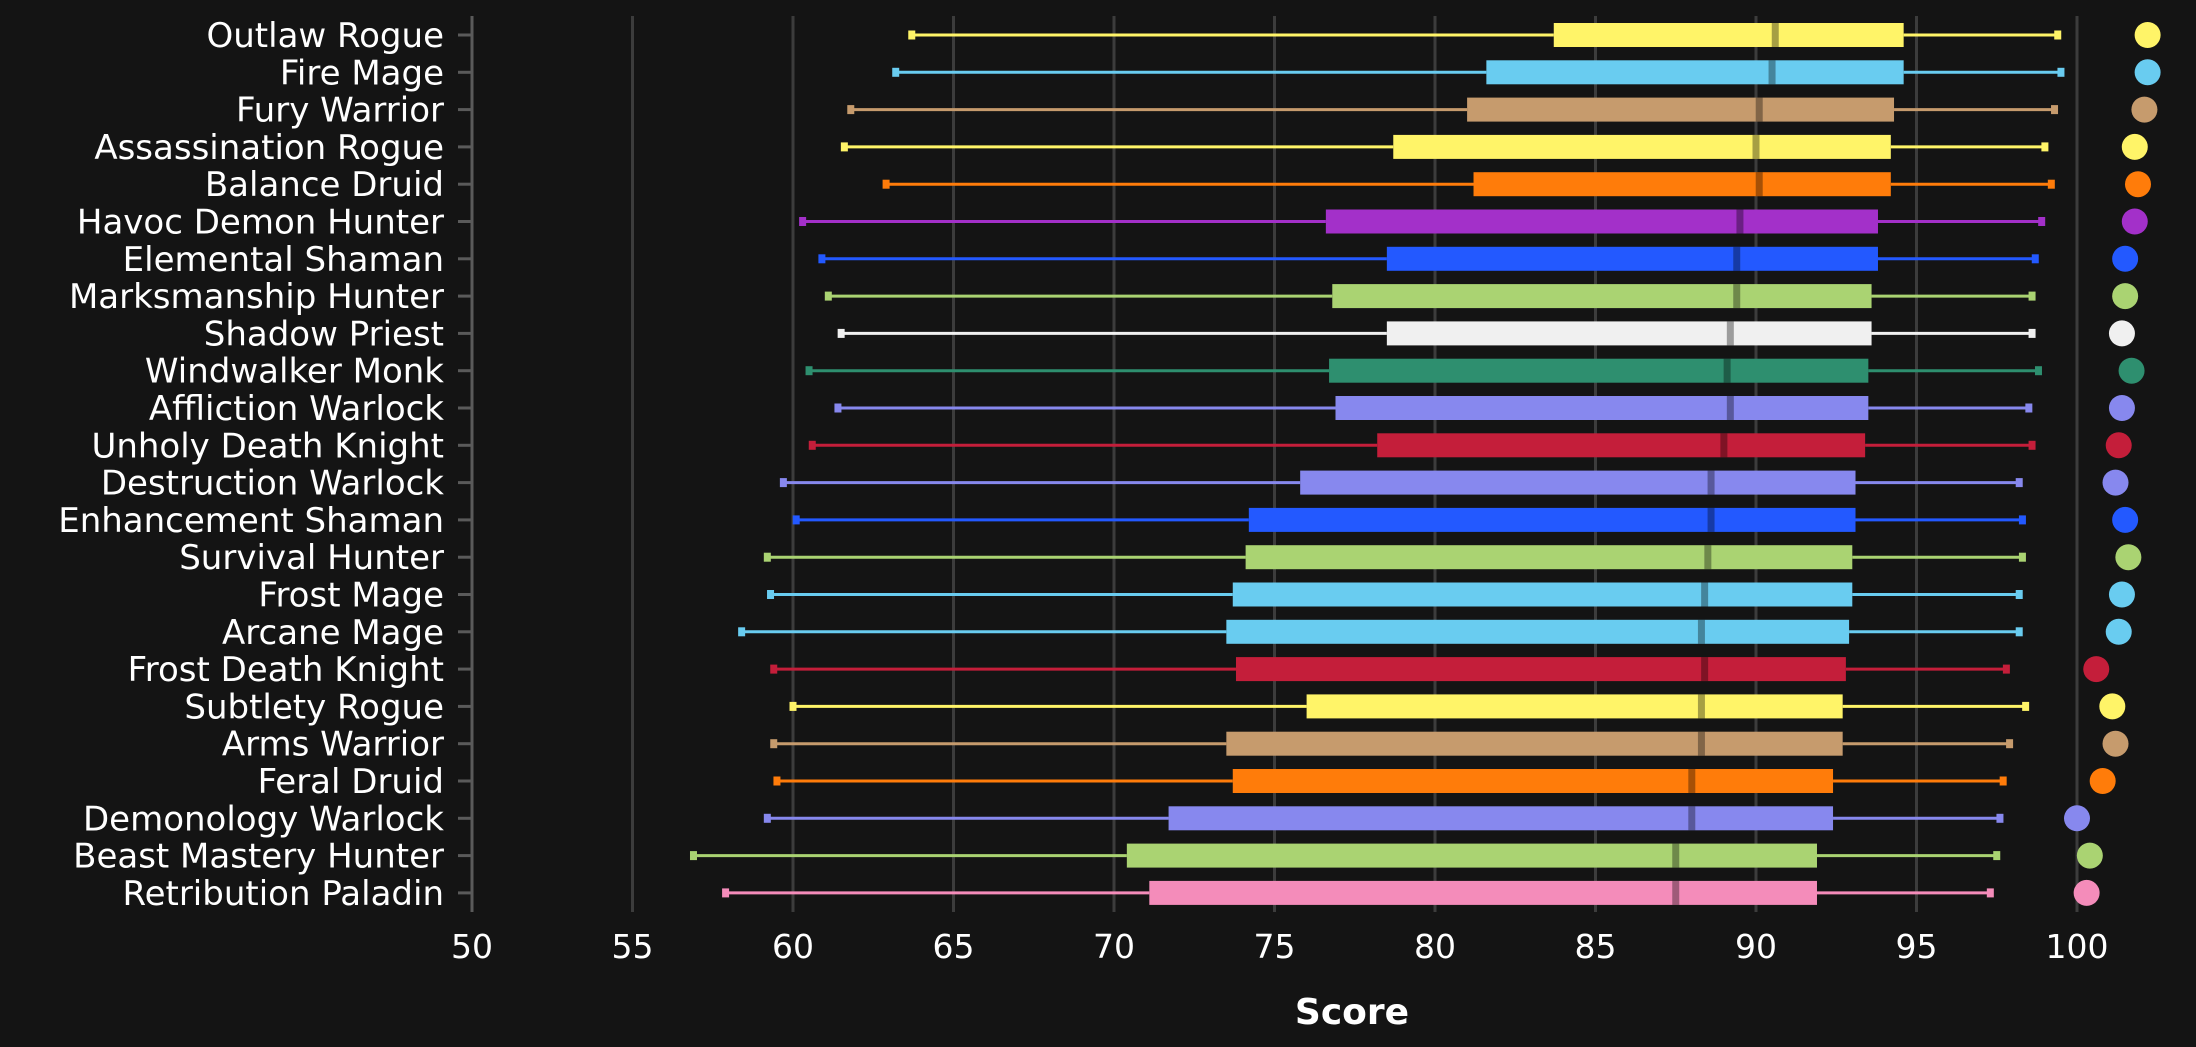 This screenshot has height=1047, width=2196. What do you see at coordinates (333, 633) in the screenshot?
I see `category-label: Arcane Mage` at bounding box center [333, 633].